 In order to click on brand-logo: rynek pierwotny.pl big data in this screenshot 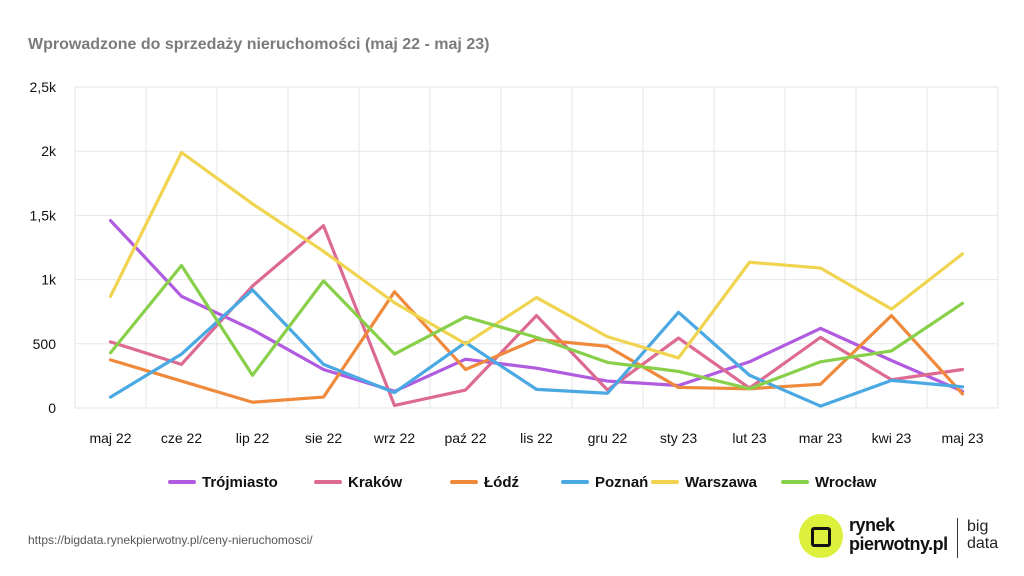, I will do `click(904, 537)`.